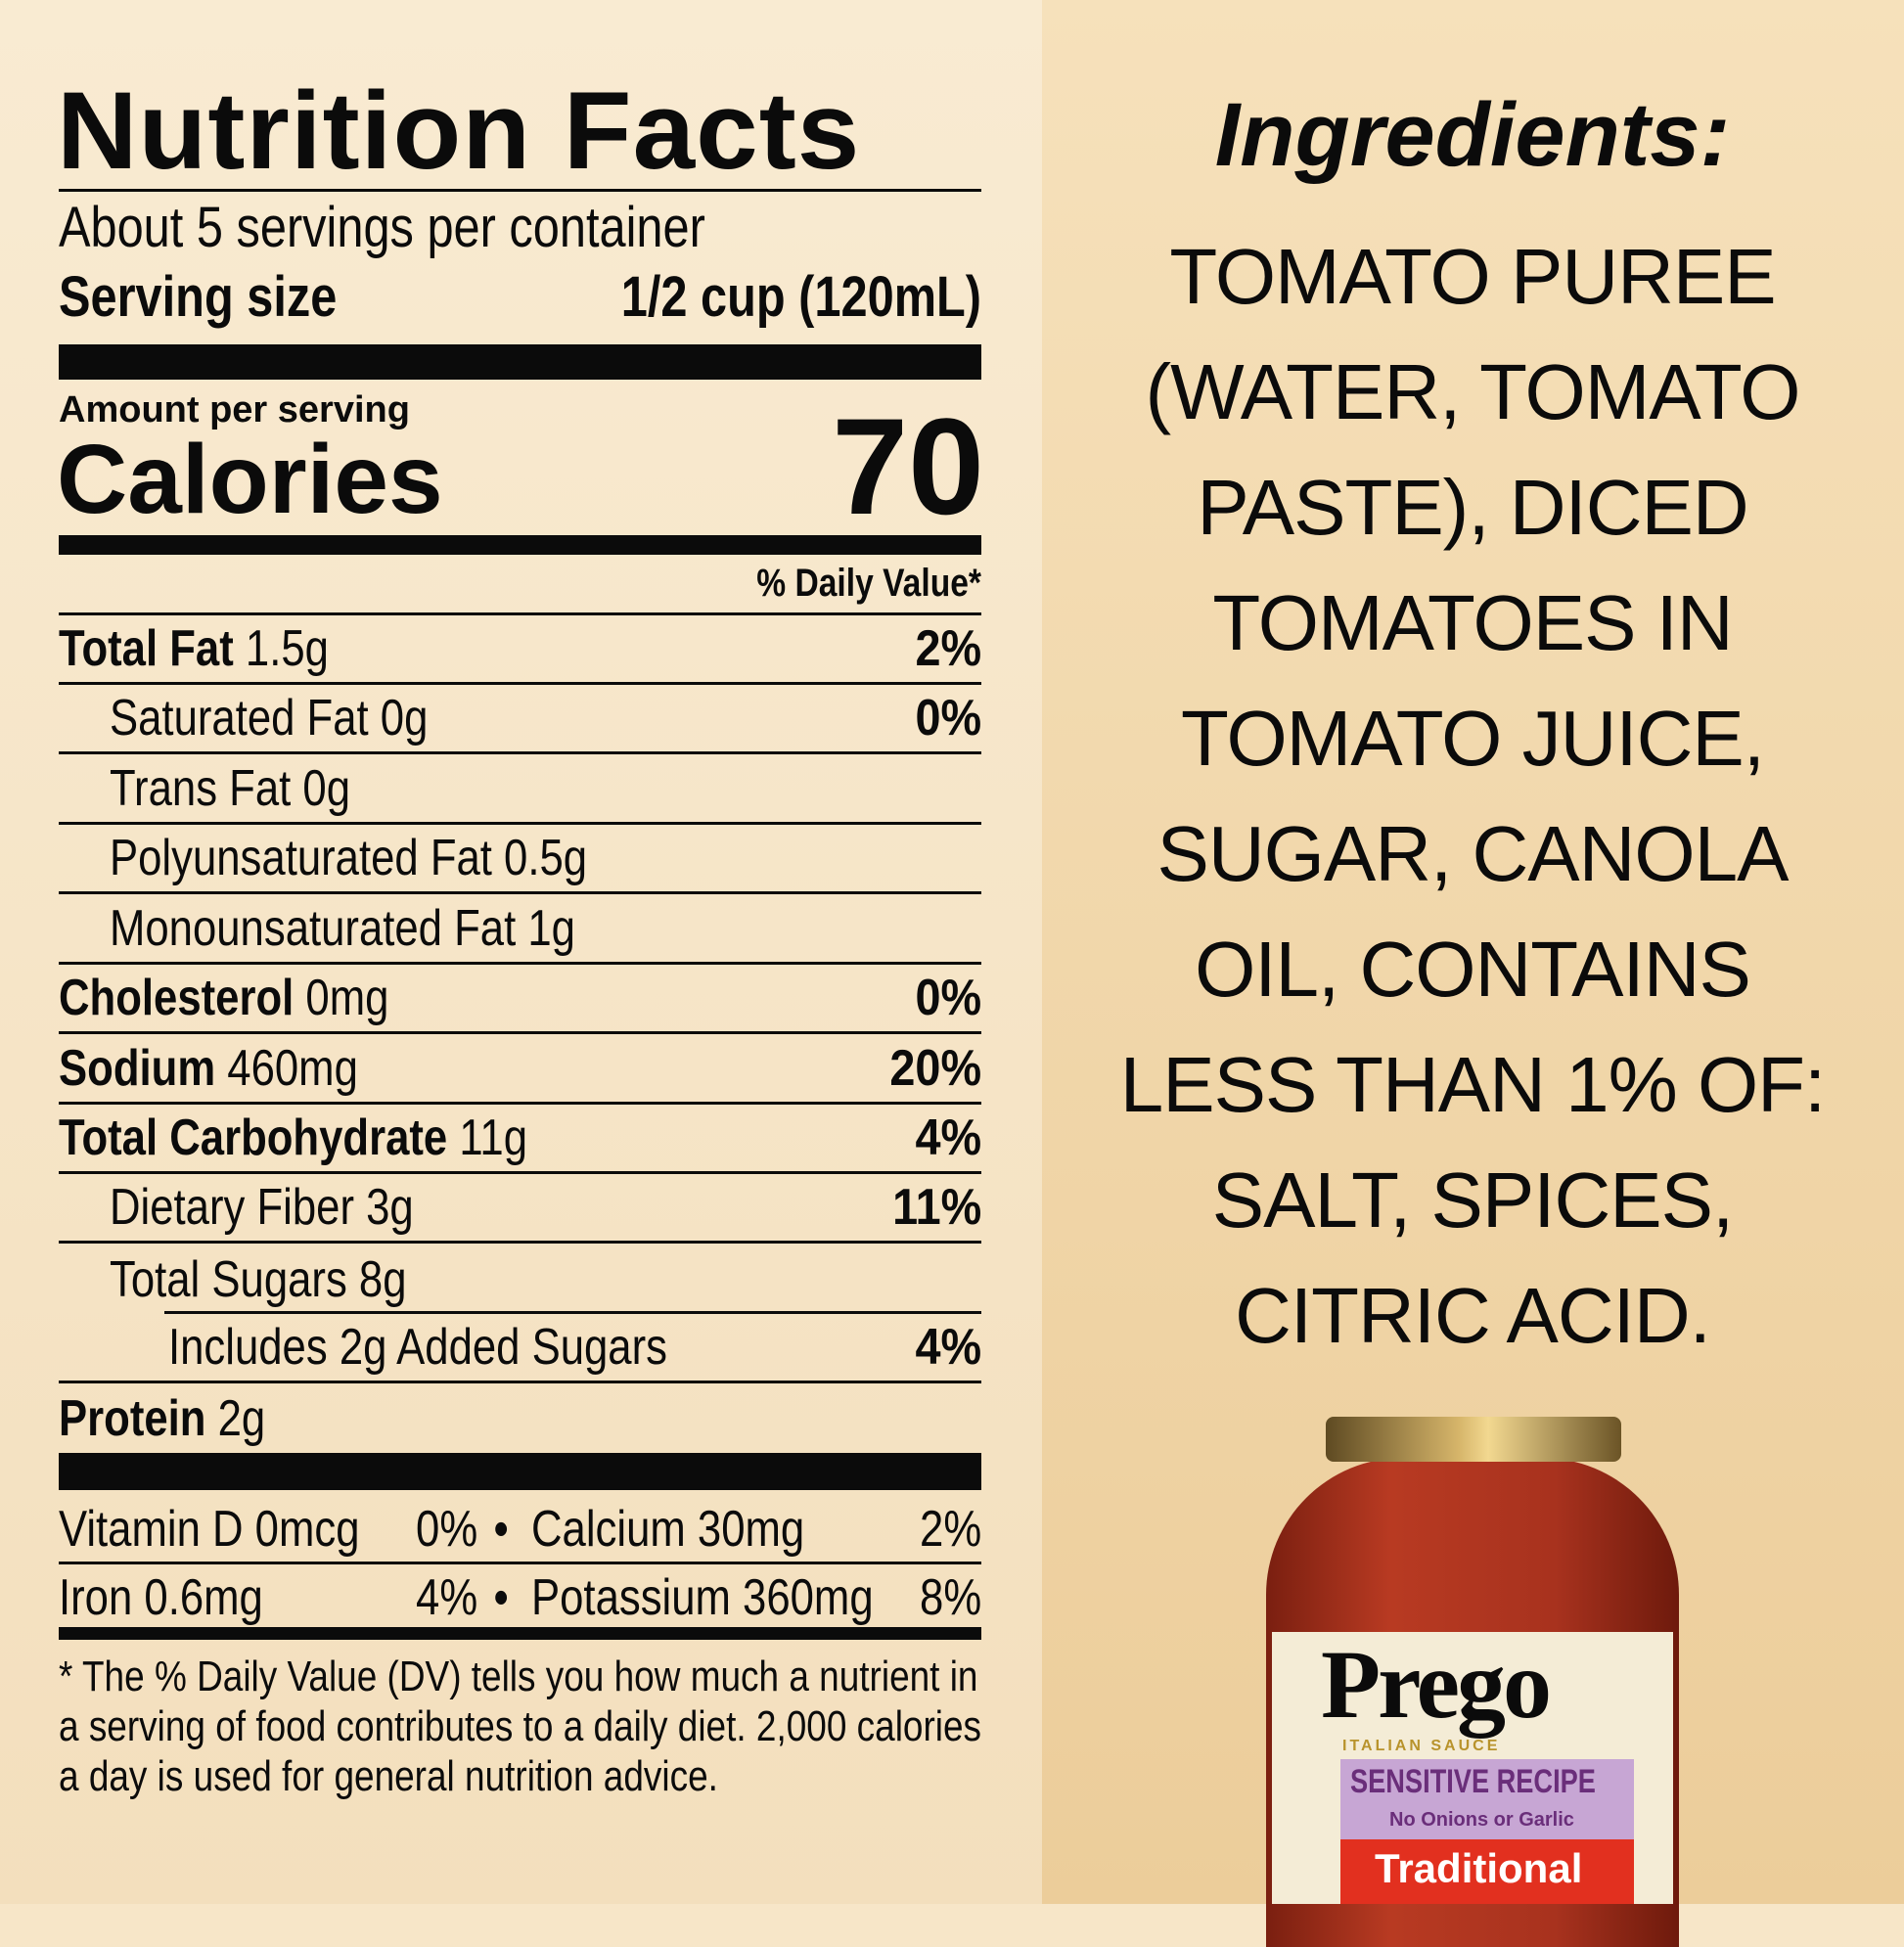 This screenshot has width=1904, height=1947. I want to click on nutrient-name: Includes 2g Added Sugars, so click(417, 1348).